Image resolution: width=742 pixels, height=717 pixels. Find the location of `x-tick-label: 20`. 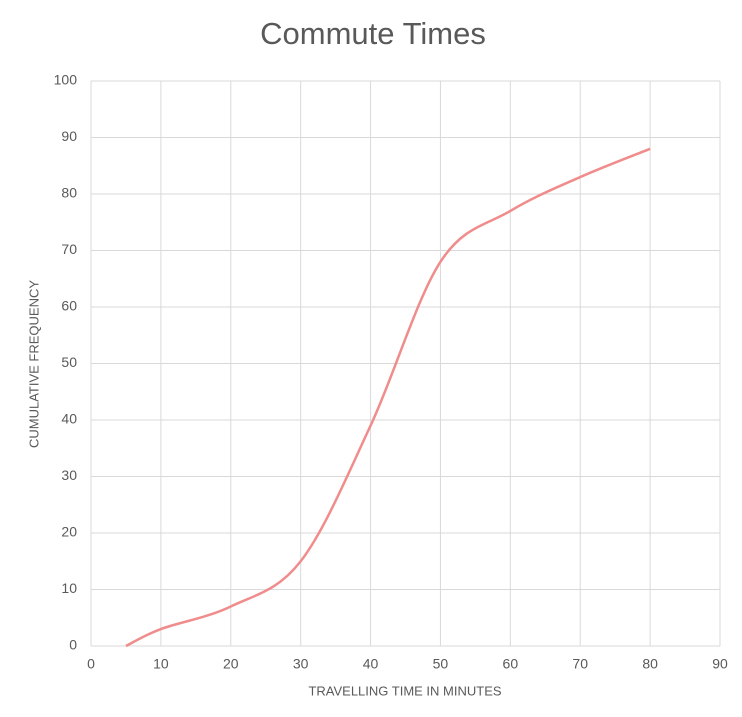

x-tick-label: 20 is located at coordinates (231, 664).